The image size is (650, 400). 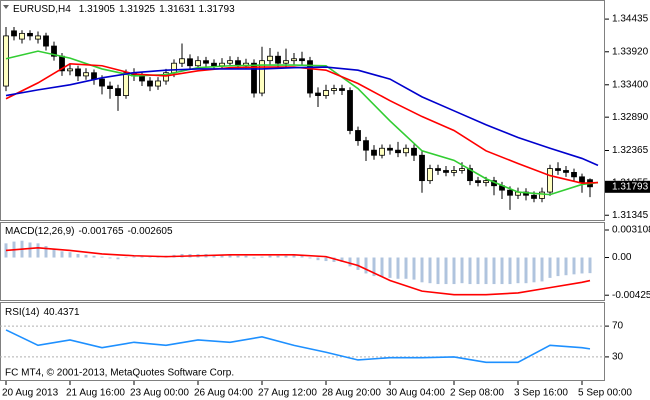 I want to click on y-tick-label: 1.32890, so click(x=630, y=117).